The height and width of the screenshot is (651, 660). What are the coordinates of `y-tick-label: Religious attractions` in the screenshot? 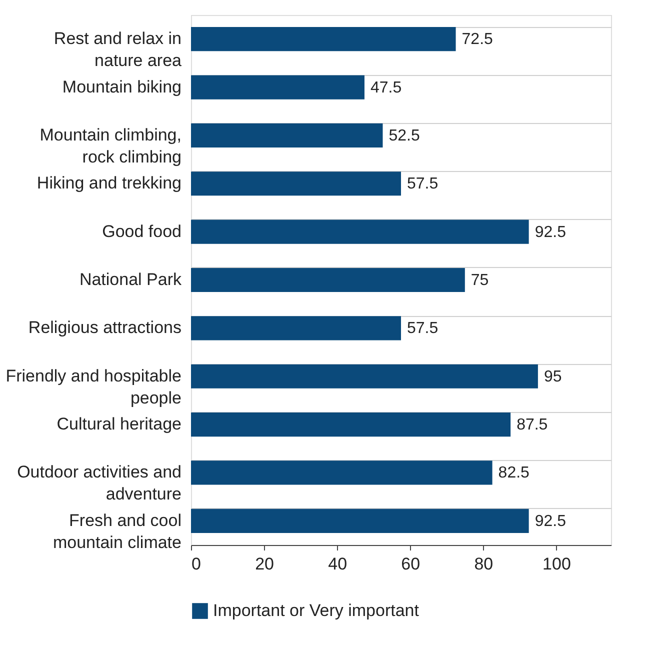 It's located at (105, 328).